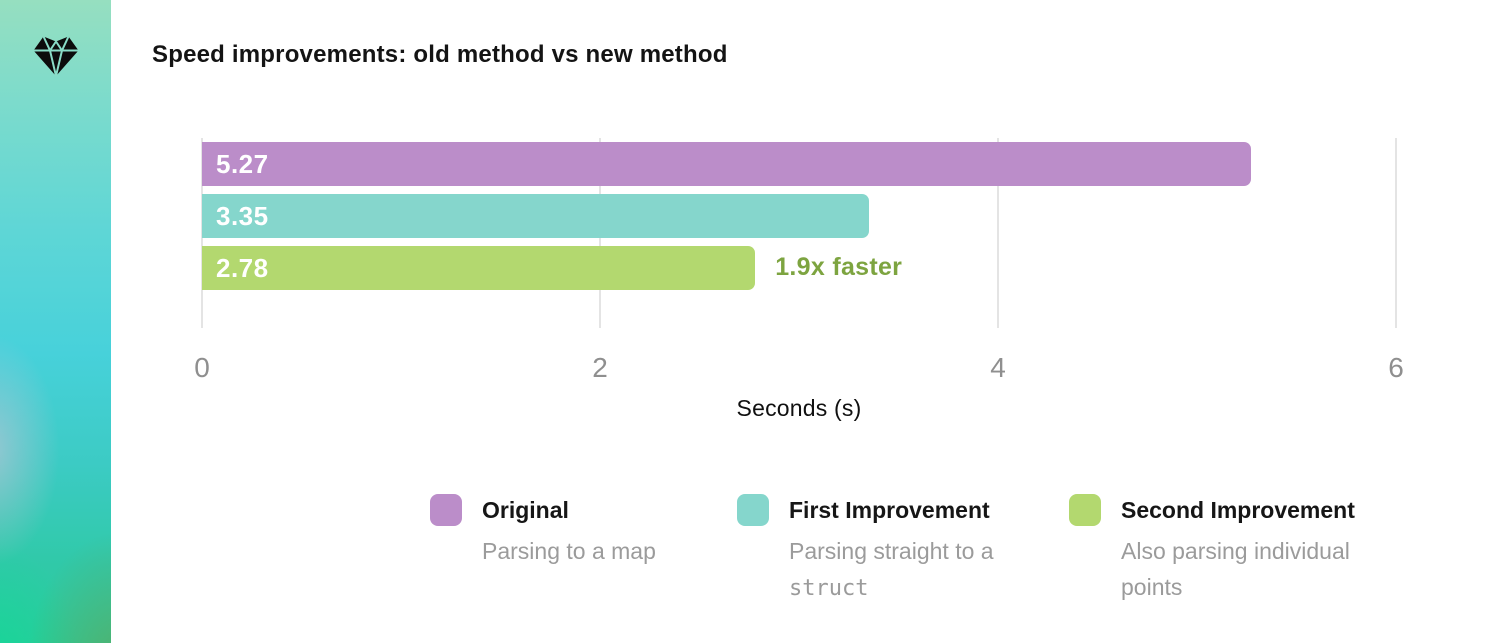 The height and width of the screenshot is (643, 1488). What do you see at coordinates (1238, 510) in the screenshot?
I see `legend-label: Second Improvement` at bounding box center [1238, 510].